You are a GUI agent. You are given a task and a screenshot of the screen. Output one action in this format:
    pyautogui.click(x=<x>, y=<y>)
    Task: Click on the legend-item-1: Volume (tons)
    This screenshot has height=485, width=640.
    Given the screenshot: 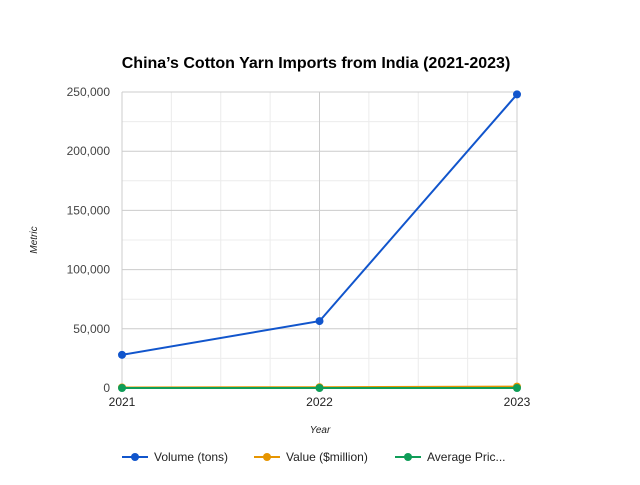 What is the action you would take?
    pyautogui.click(x=175, y=457)
    